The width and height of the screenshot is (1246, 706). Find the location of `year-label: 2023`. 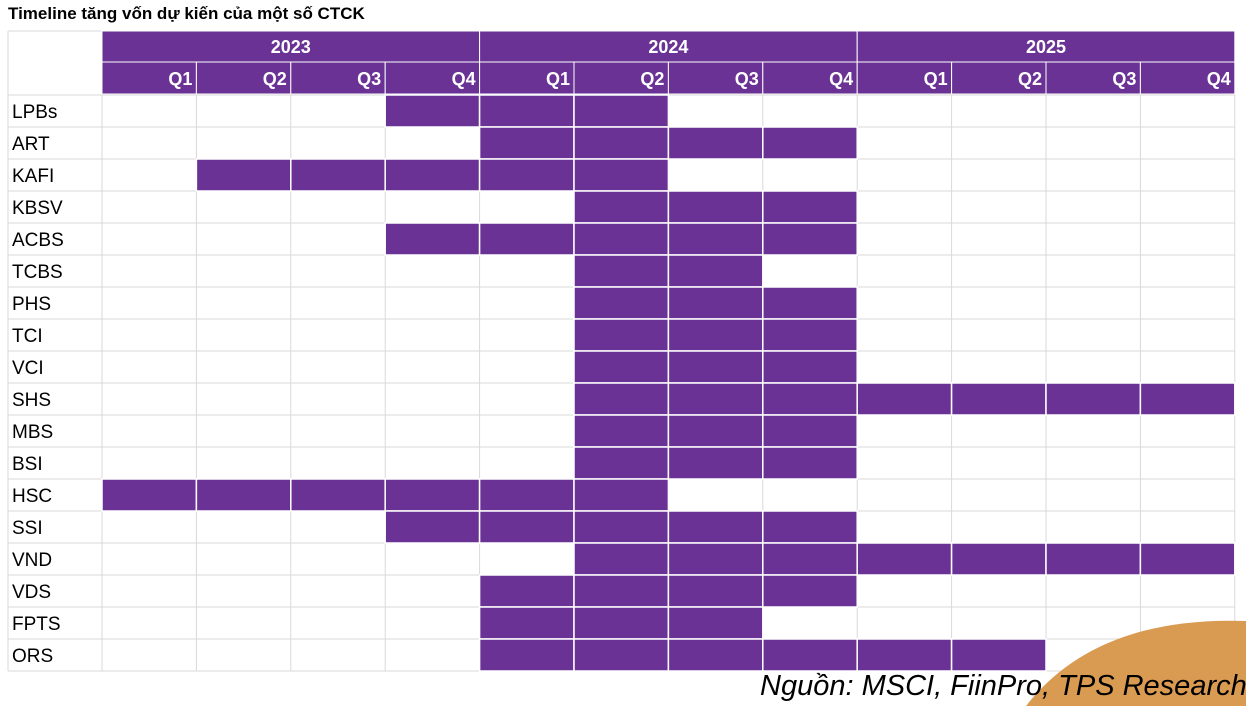

year-label: 2023 is located at coordinates (291, 47).